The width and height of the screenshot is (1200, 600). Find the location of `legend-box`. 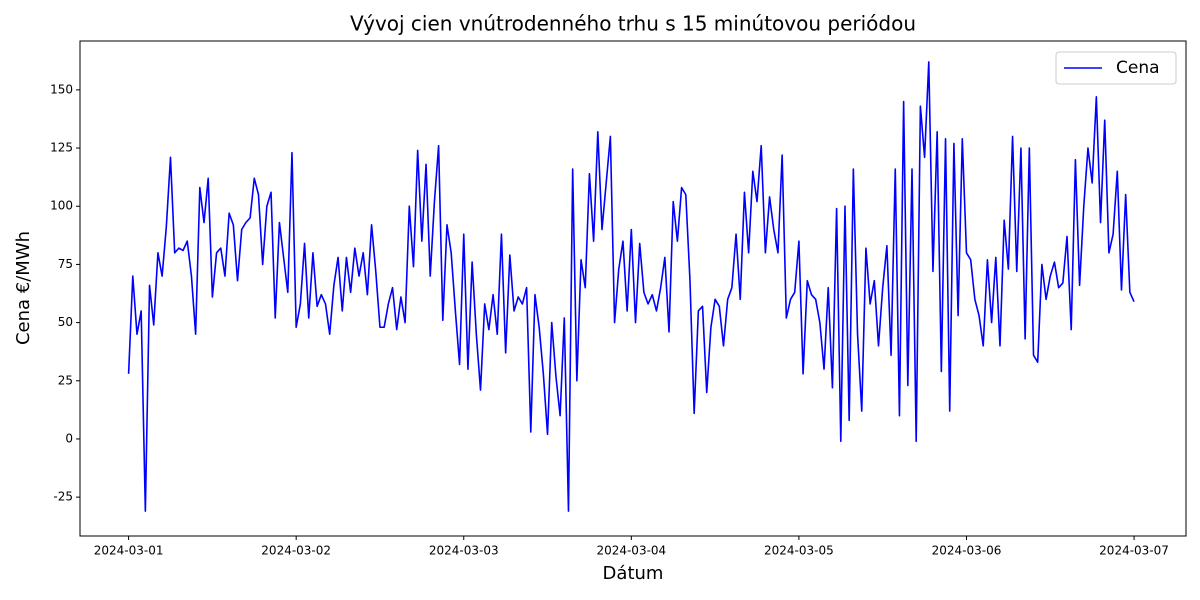

legend-box is located at coordinates (1116, 68).